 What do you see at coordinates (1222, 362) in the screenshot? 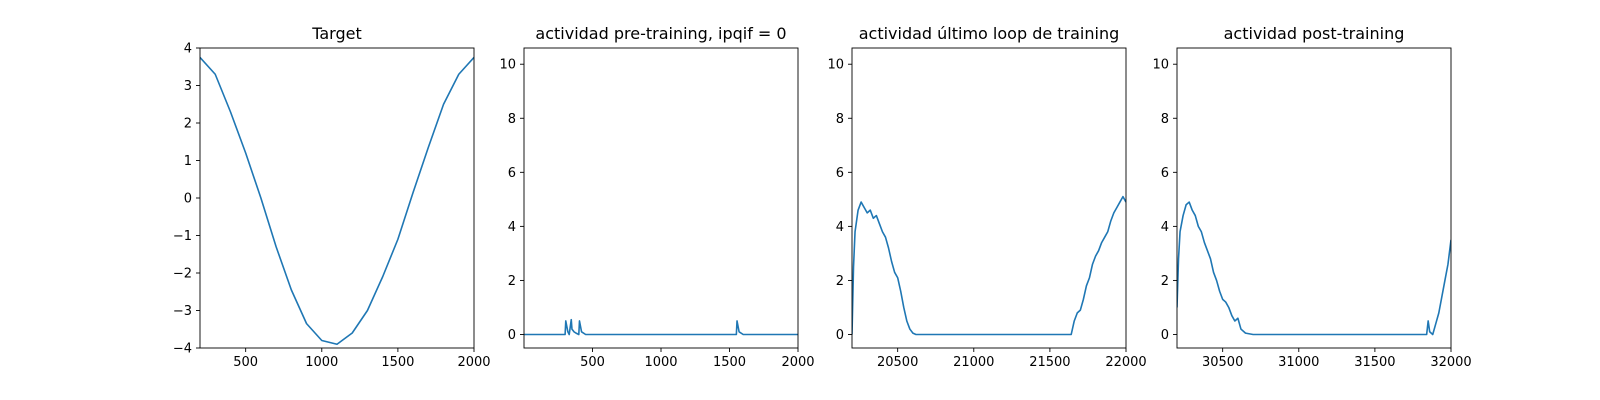
I see `x-tick-label: 30500` at bounding box center [1222, 362].